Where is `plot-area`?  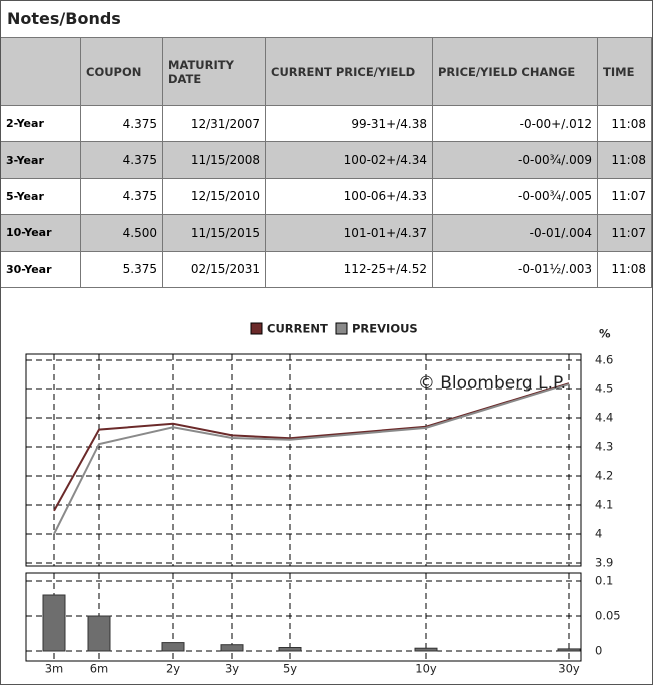 plot-area is located at coordinates (303, 617).